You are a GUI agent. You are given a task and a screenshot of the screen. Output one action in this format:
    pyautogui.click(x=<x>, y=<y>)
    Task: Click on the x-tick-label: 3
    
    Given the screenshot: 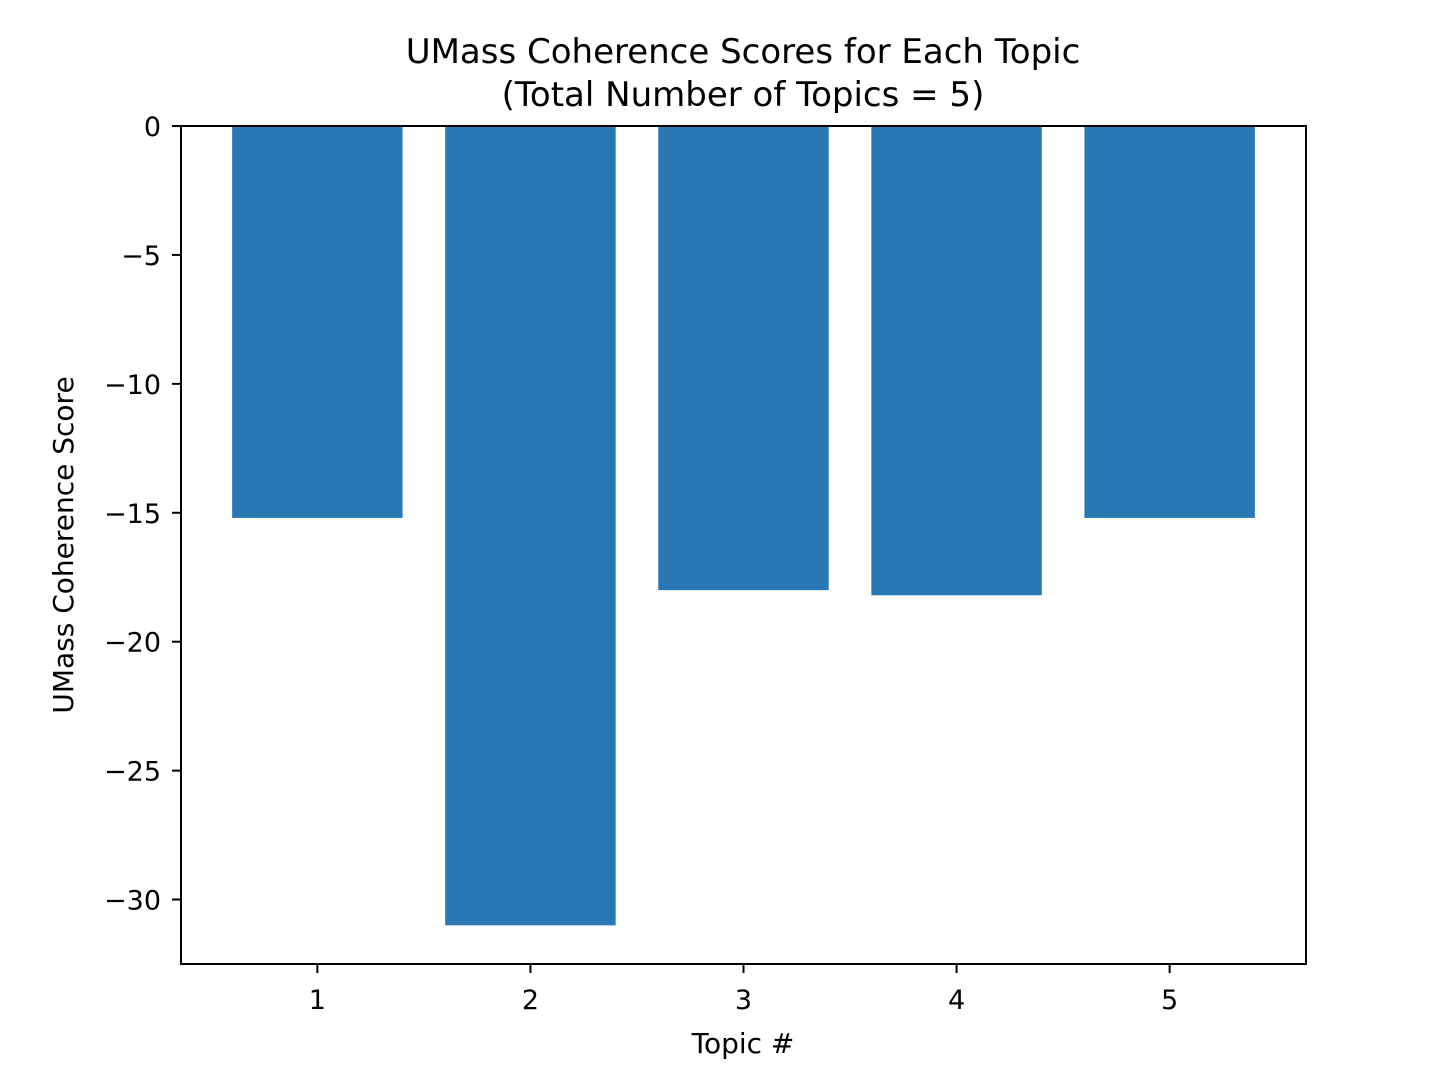 What is the action you would take?
    pyautogui.click(x=743, y=1000)
    